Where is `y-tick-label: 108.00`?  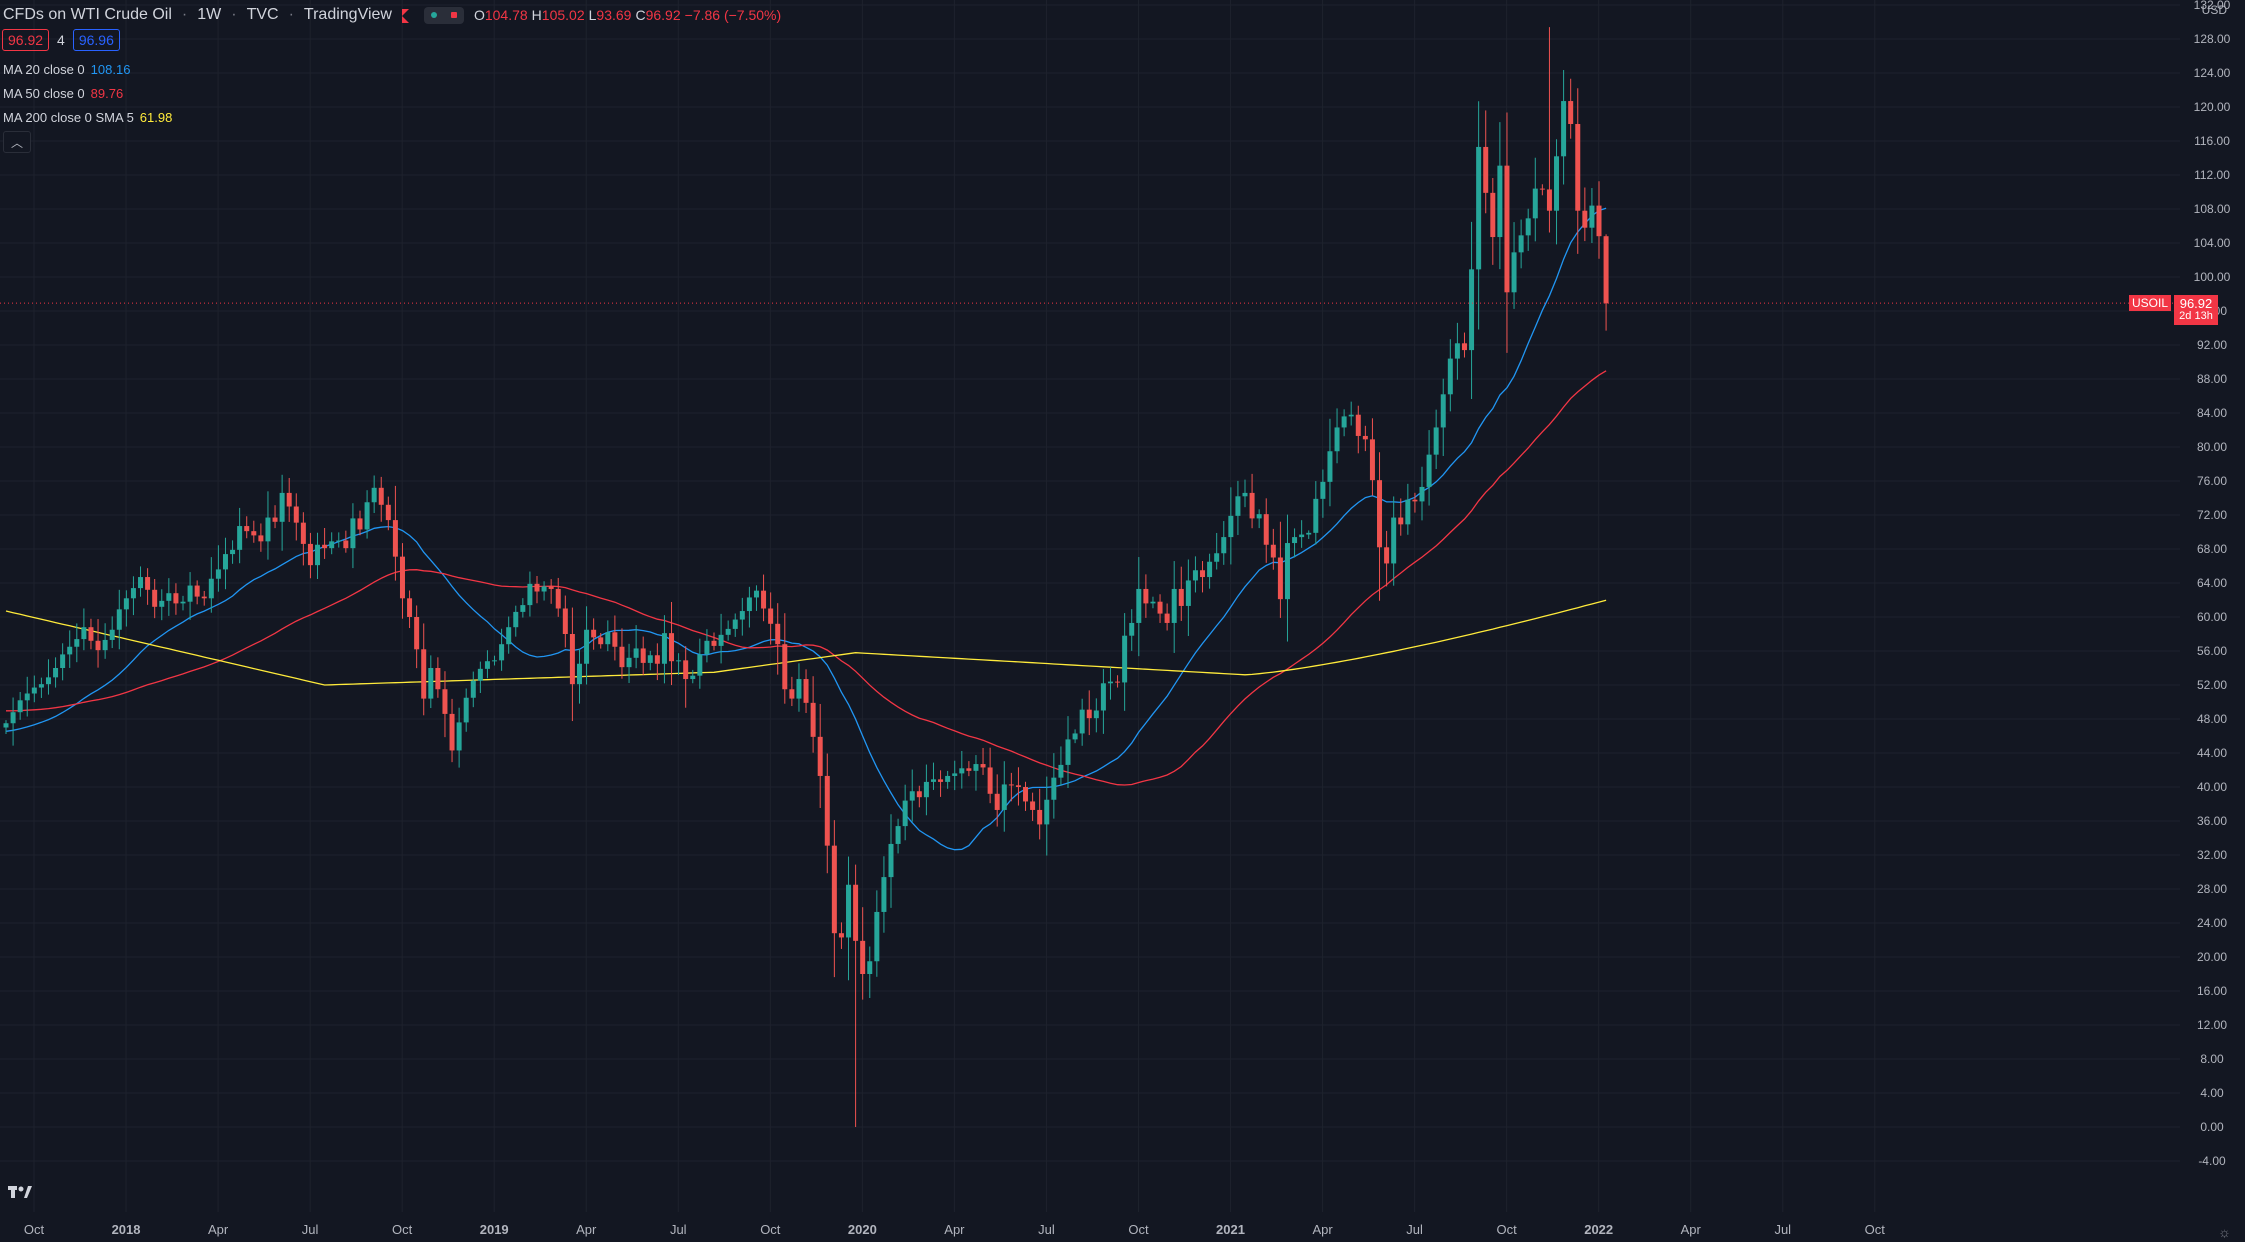
y-tick-label: 108.00 is located at coordinates (2212, 209).